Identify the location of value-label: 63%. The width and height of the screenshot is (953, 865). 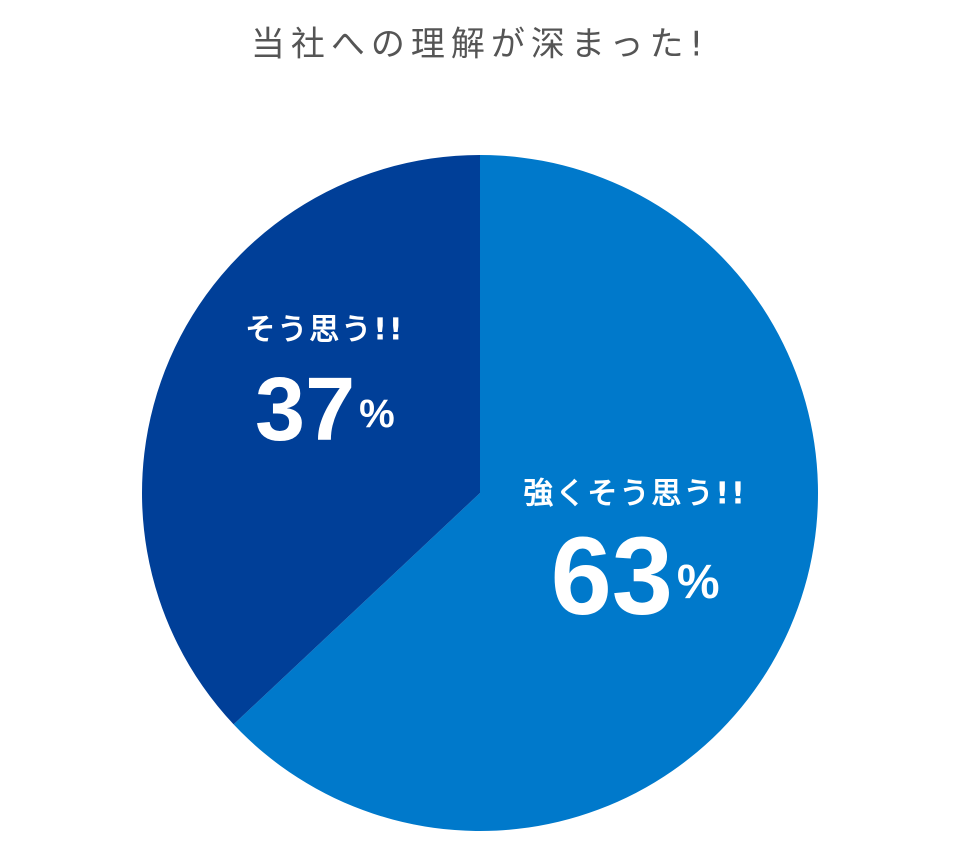
(635, 576).